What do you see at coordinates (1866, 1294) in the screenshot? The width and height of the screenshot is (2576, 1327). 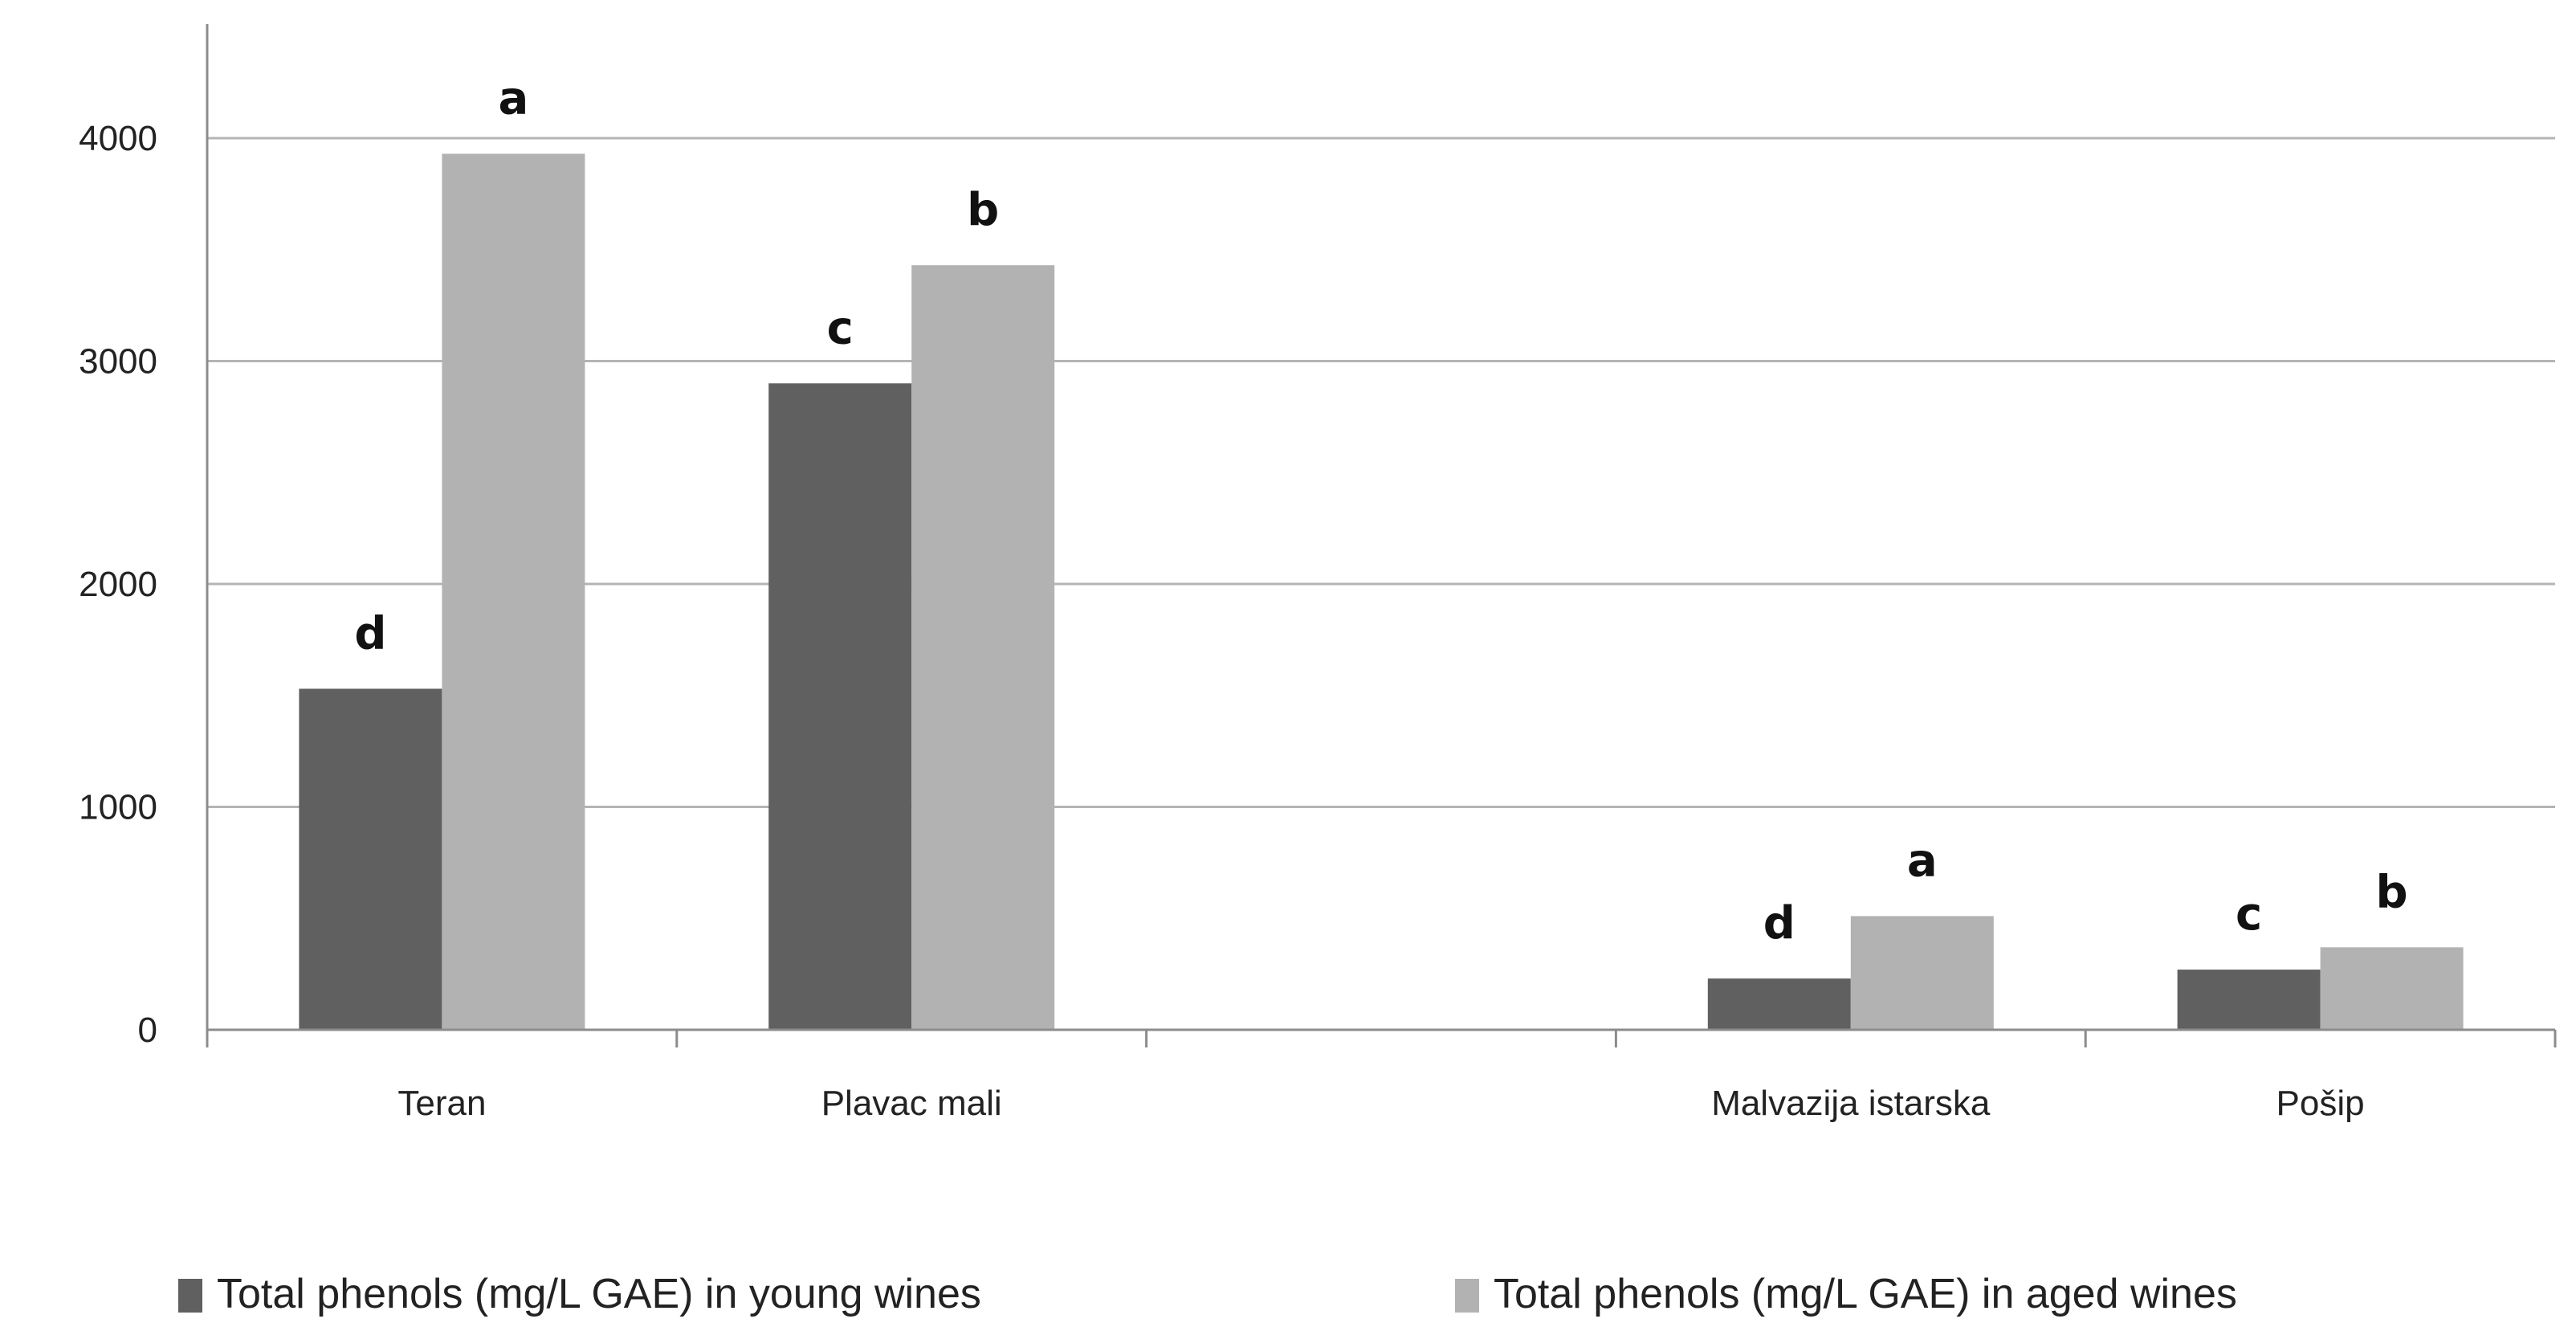 I see `legend-label-aged: Total phenols (mg/L GAE) in aged wines` at bounding box center [1866, 1294].